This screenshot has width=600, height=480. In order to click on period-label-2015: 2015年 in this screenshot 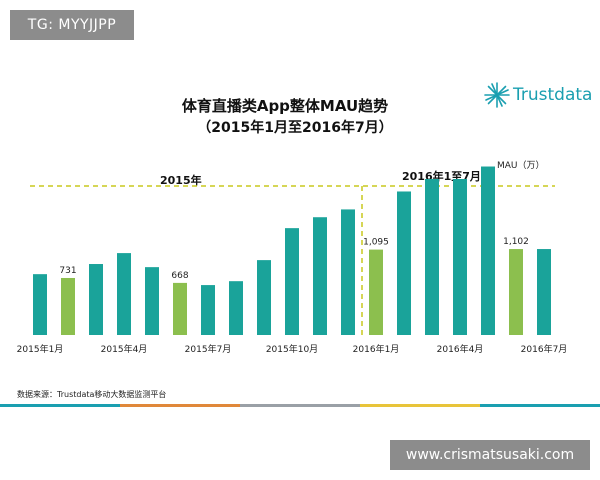, I will do `click(181, 180)`.